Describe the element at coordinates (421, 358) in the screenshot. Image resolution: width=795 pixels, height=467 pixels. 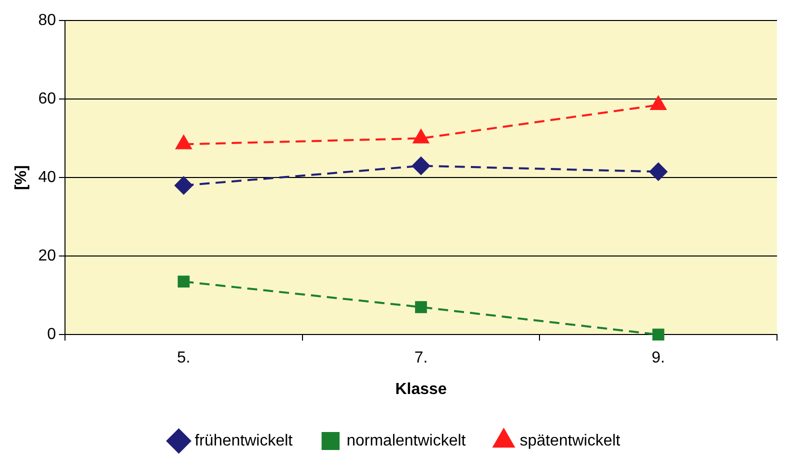
I see `x-tick-label: 7.` at that location.